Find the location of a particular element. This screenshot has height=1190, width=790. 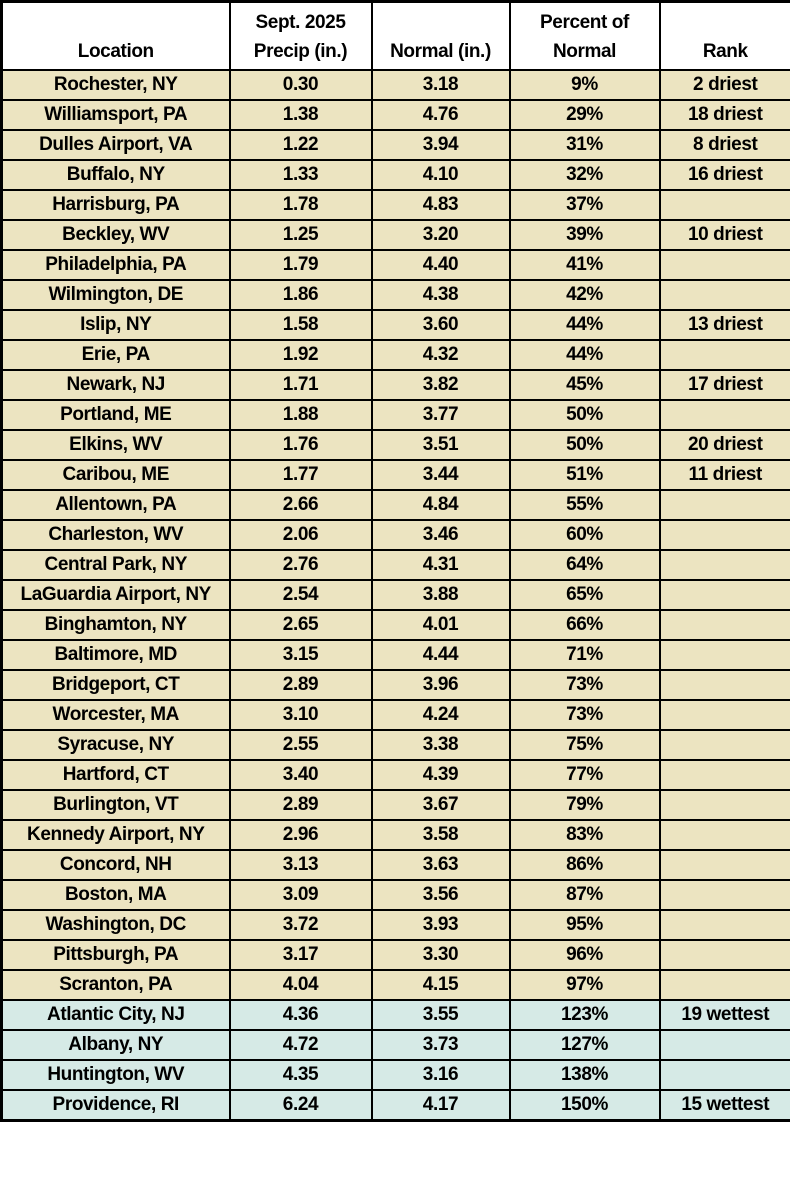

cell-precip: 1.79 is located at coordinates (300, 265).